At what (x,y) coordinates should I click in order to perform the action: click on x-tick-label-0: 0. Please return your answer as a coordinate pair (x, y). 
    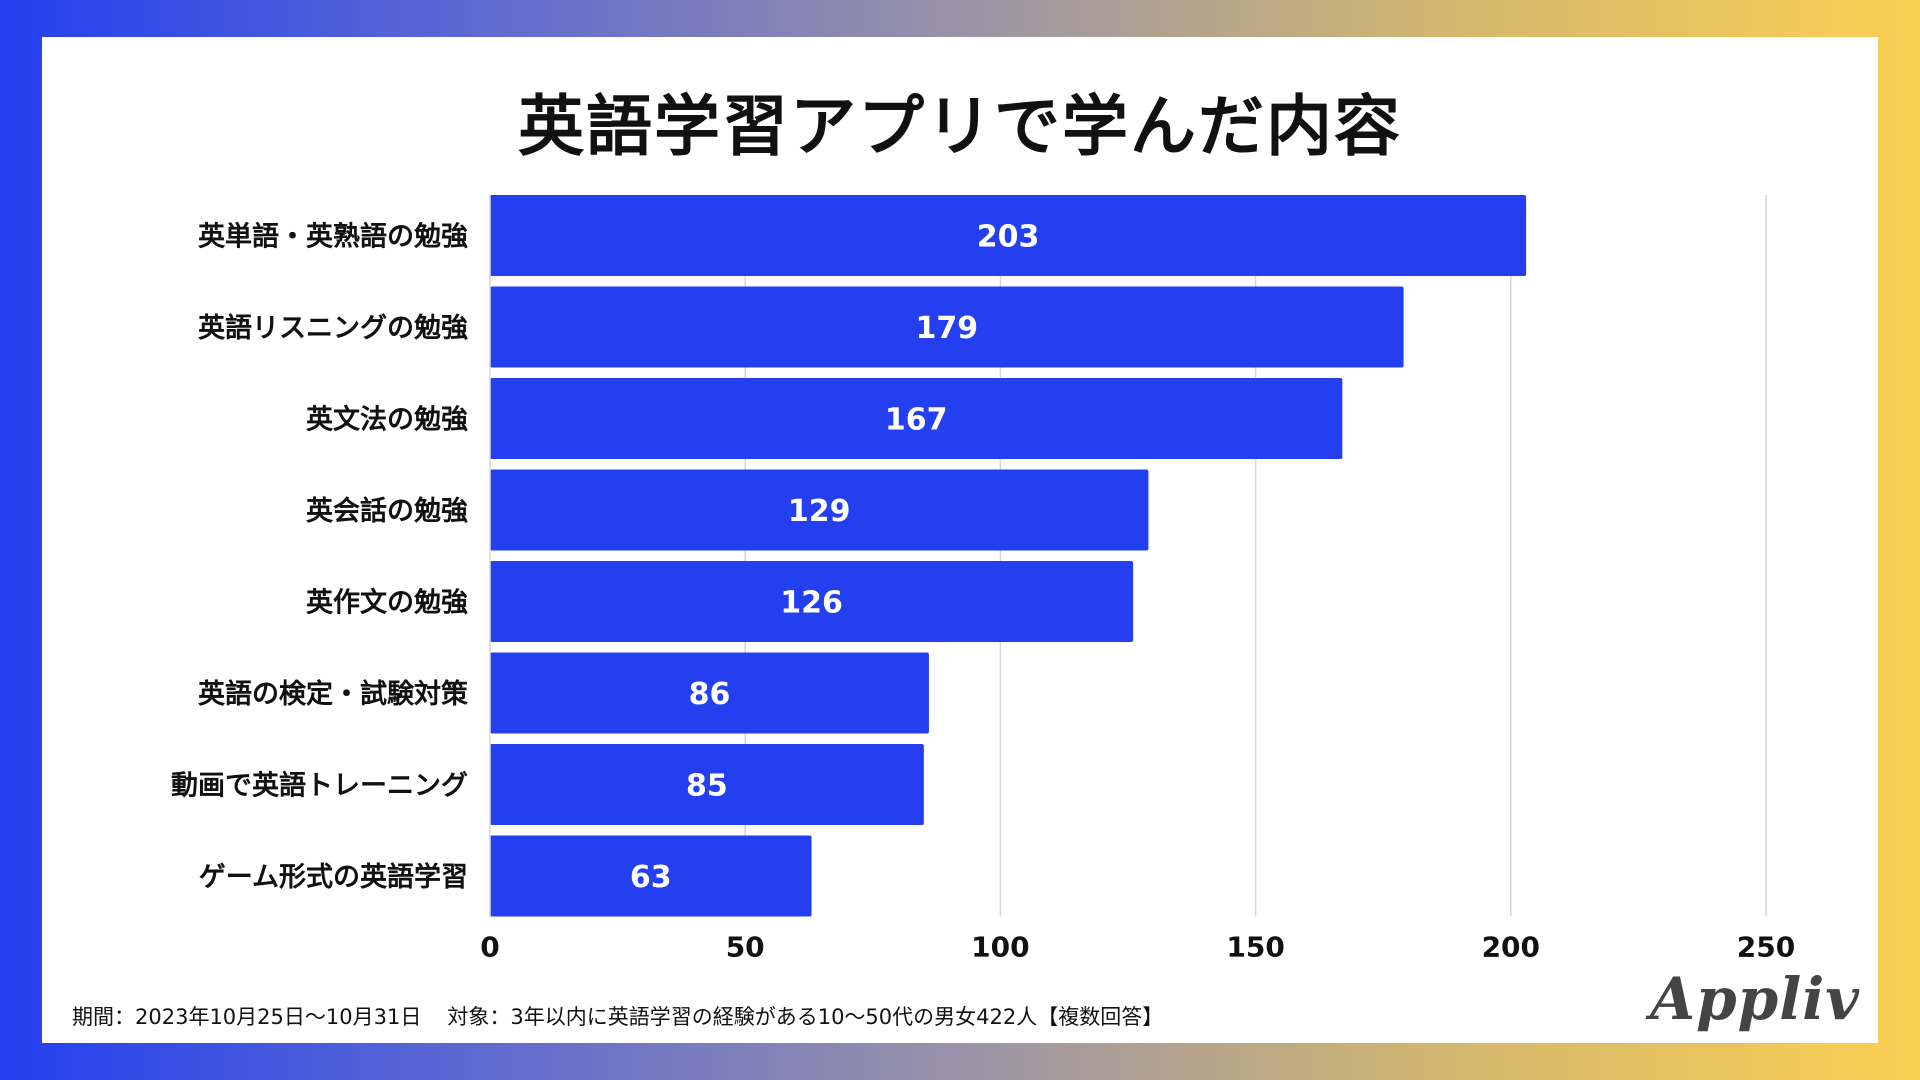
    Looking at the image, I should click on (489, 947).